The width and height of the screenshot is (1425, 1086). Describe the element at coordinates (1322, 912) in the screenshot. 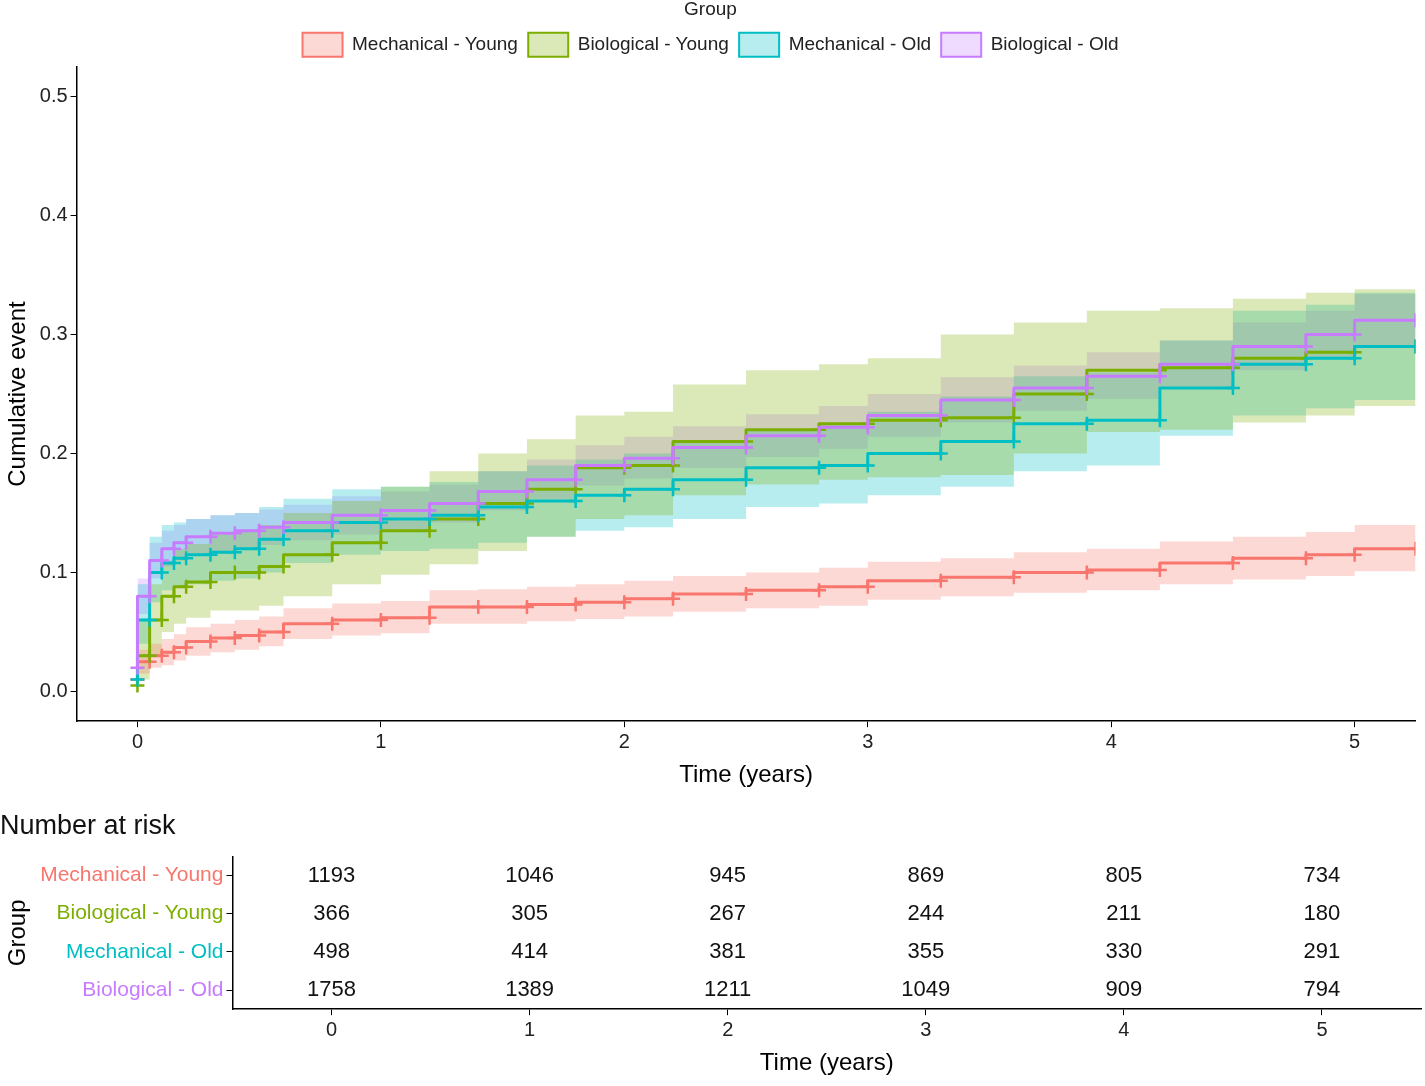

I see `data-label: 180` at that location.